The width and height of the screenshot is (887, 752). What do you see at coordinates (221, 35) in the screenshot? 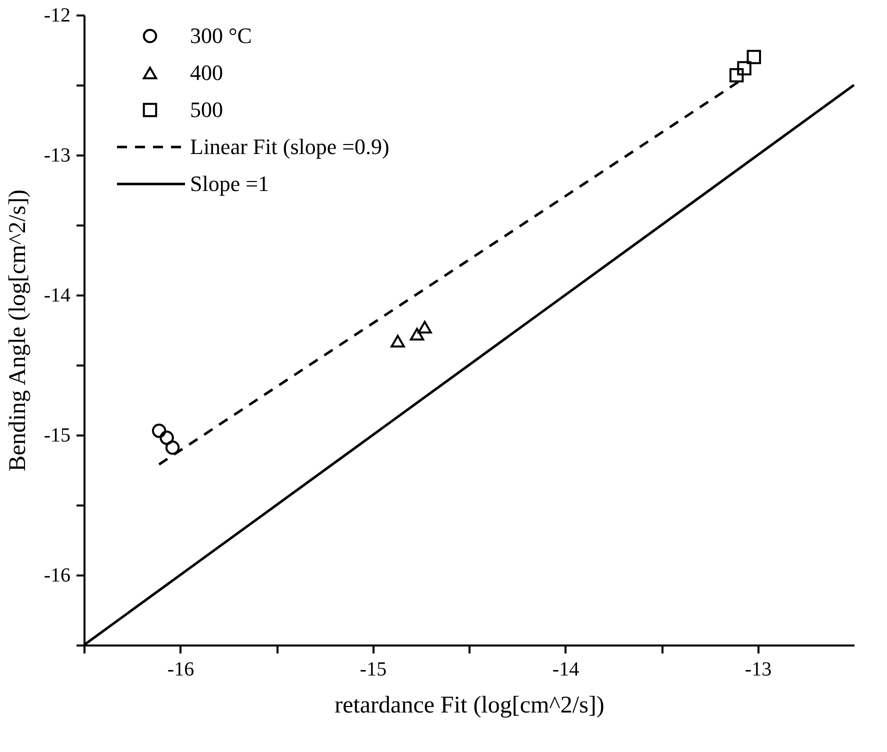
I see `legend-label: 300 °C` at bounding box center [221, 35].